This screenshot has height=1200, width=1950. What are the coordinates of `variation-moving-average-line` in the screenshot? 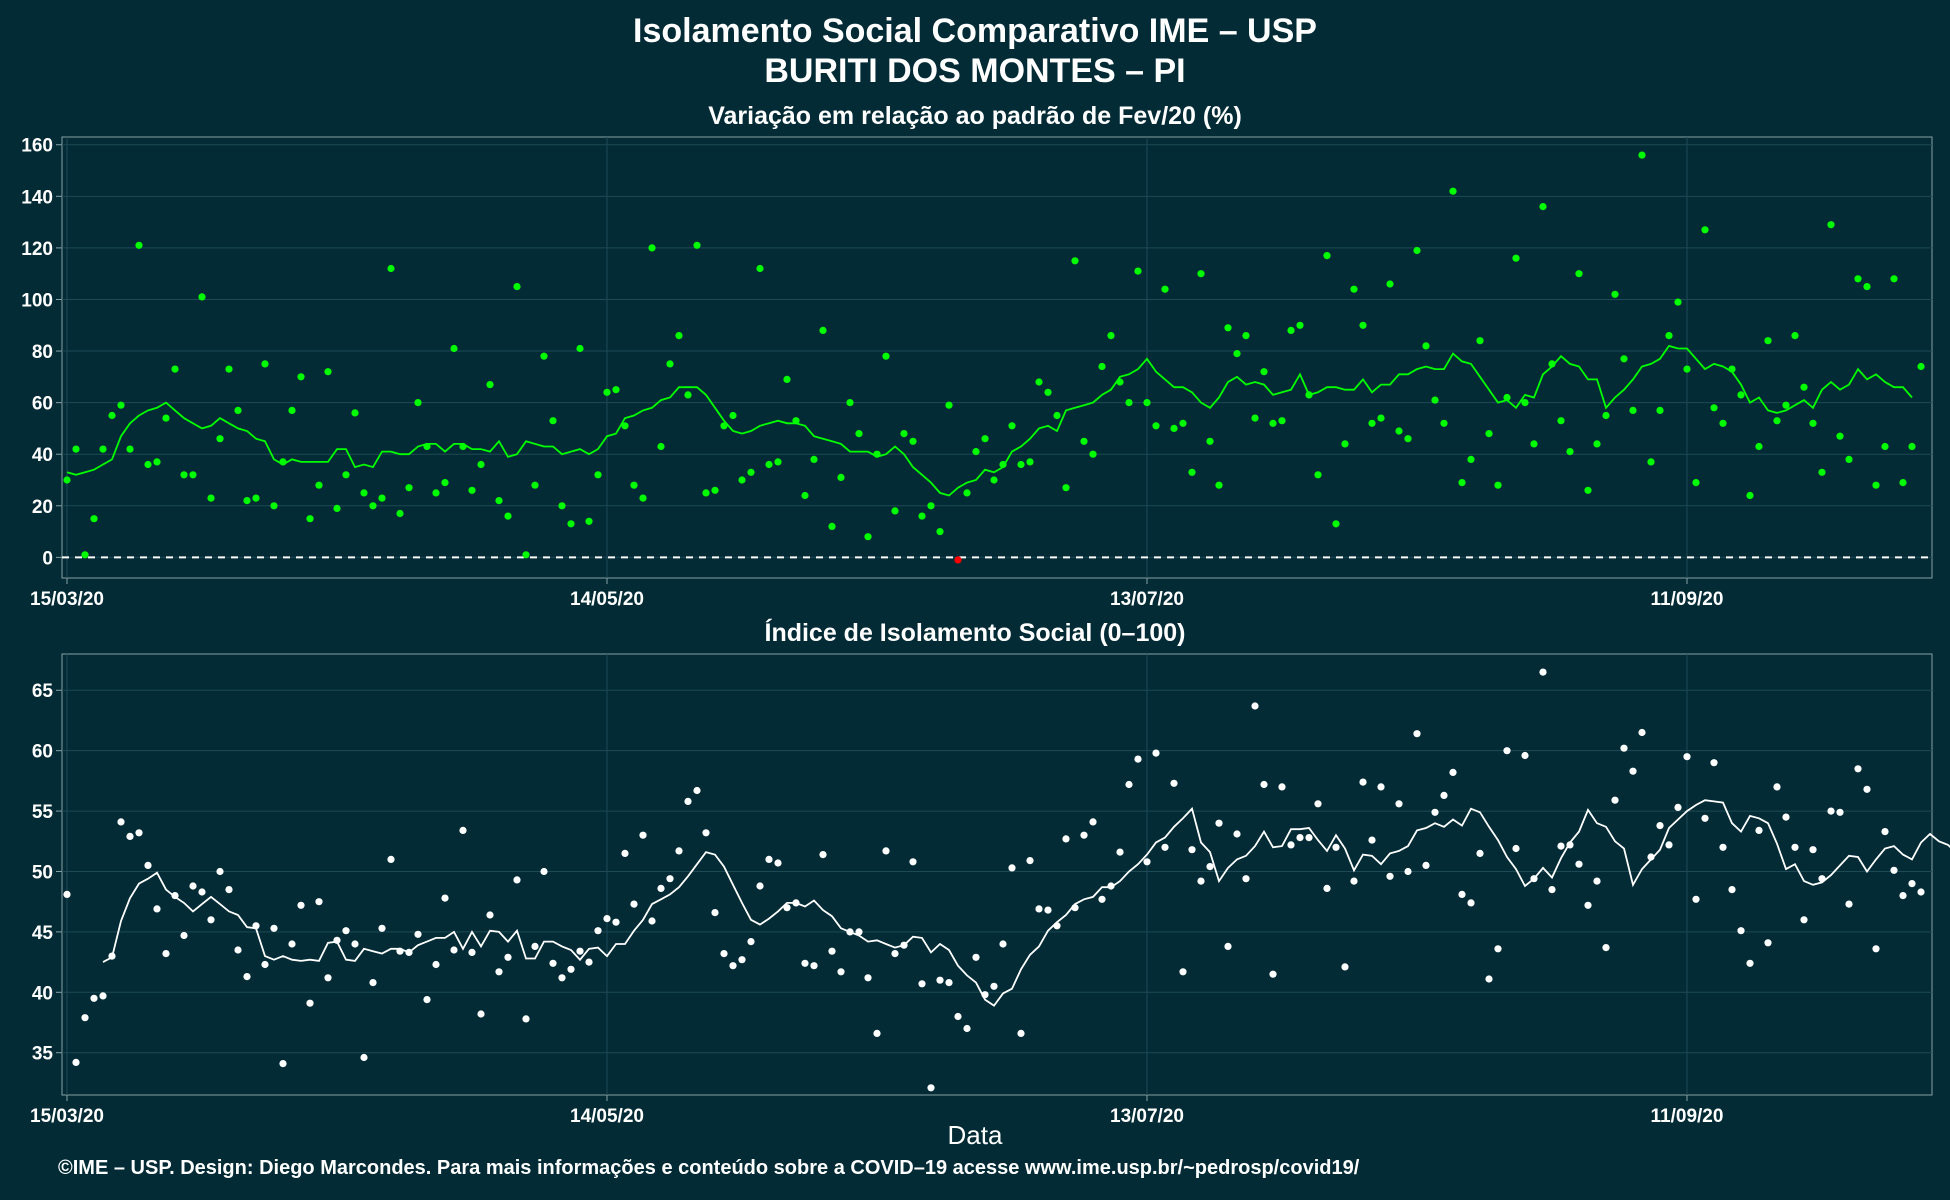 It's located at (989, 420).